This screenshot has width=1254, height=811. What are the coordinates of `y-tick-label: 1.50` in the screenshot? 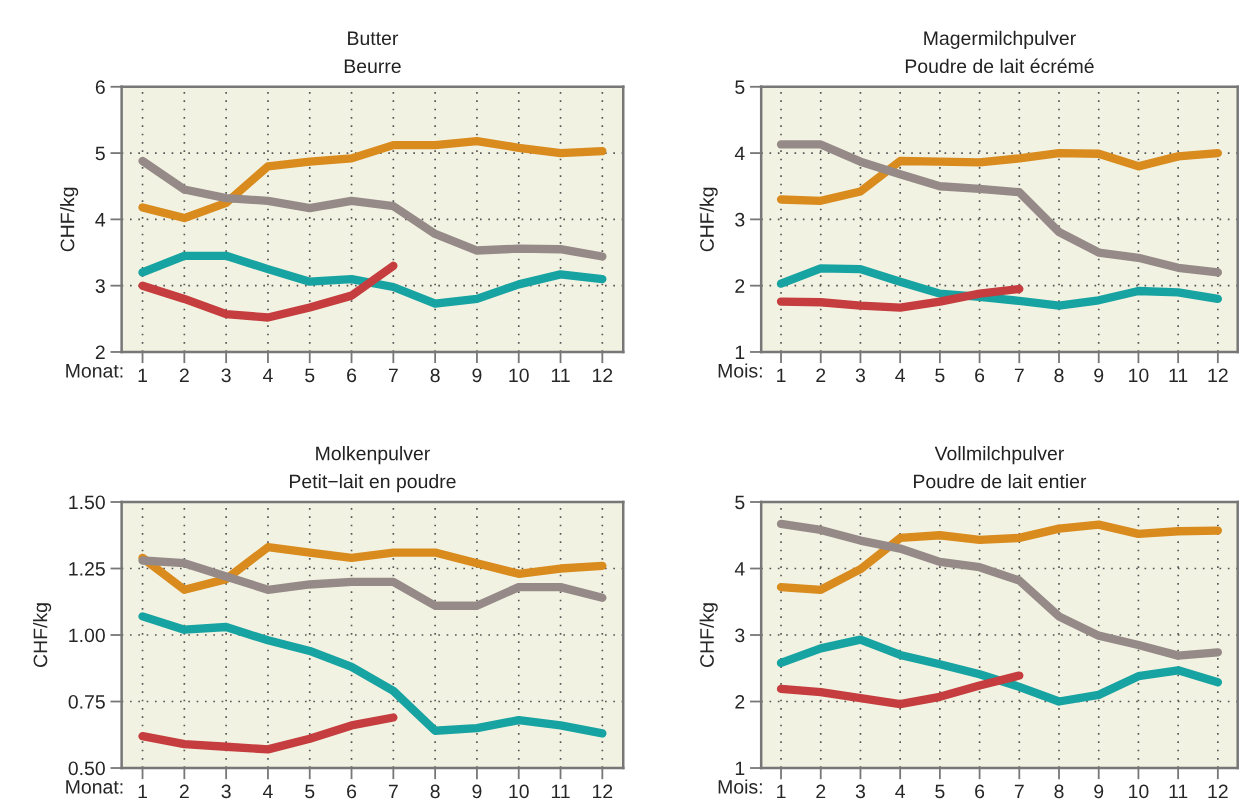 It's located at (87, 502).